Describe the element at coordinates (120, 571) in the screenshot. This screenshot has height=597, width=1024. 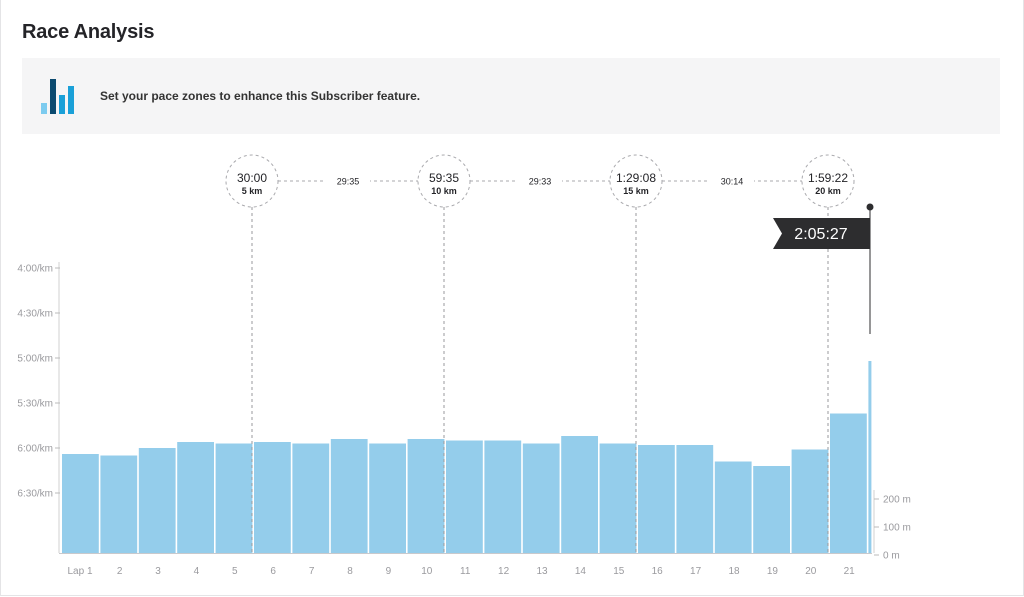
I see `lap-tick-label: 2` at that location.